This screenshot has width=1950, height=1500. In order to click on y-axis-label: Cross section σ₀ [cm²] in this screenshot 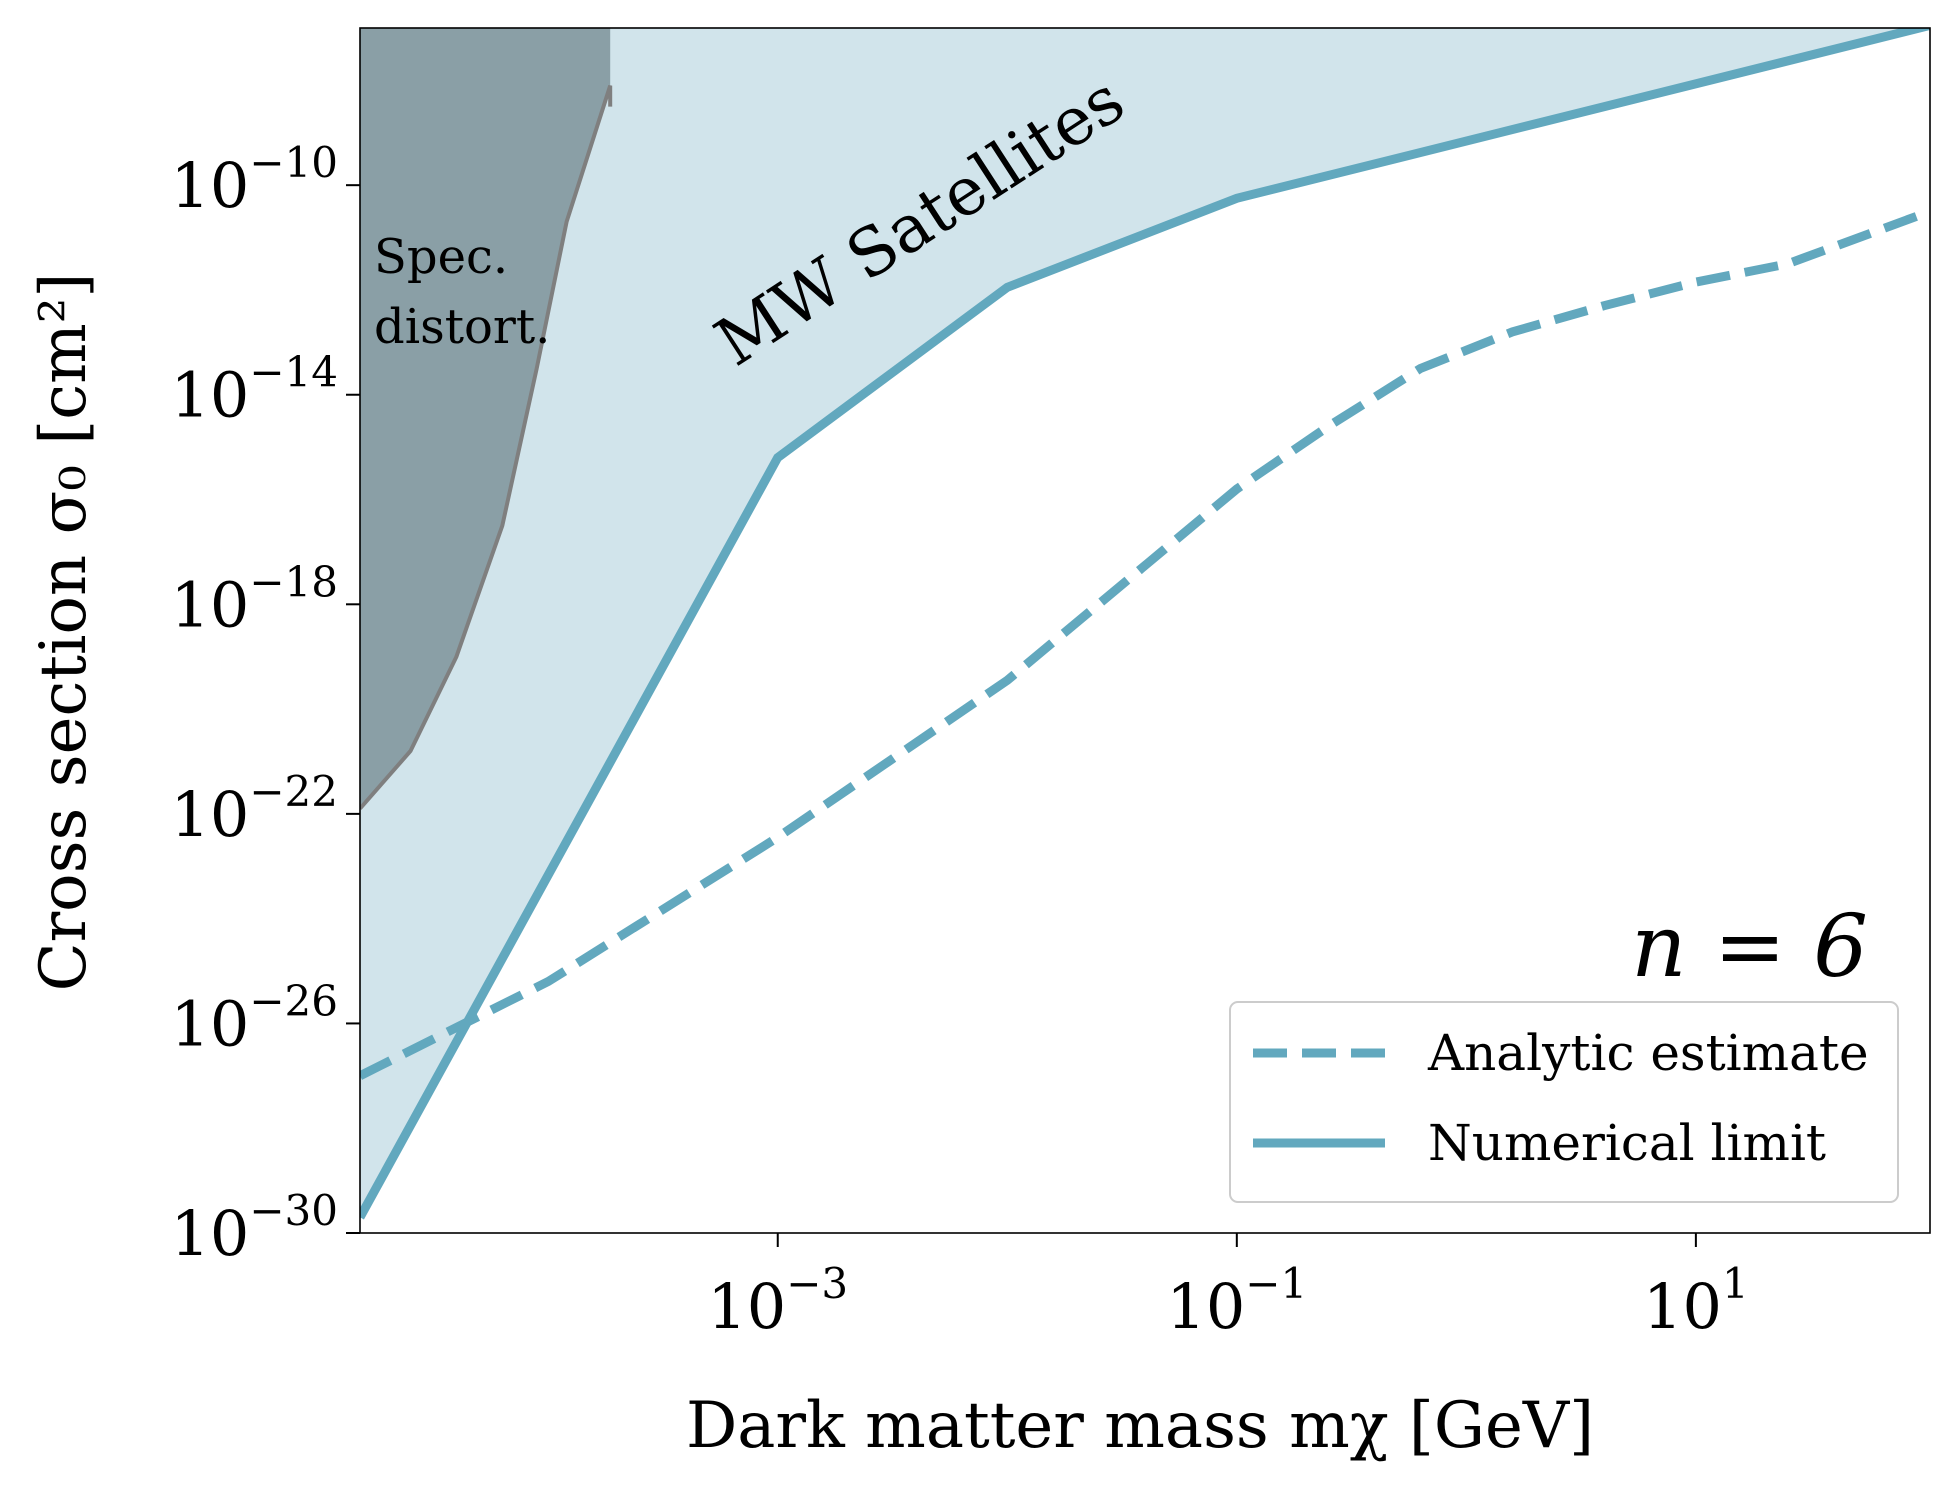, I will do `click(64, 632)`.